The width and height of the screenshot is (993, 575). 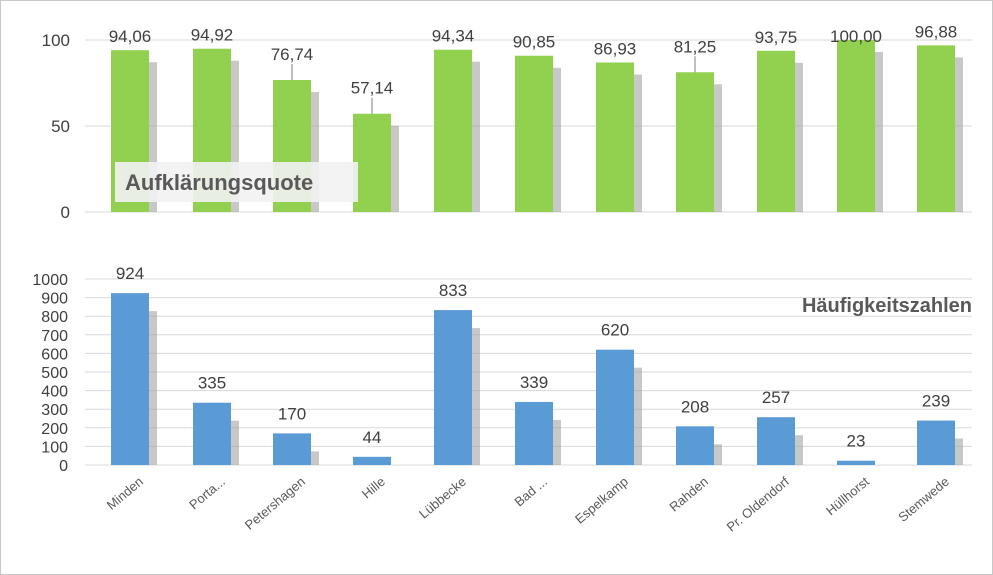 I want to click on bottom-data-label-minden: 924, so click(x=130, y=273).